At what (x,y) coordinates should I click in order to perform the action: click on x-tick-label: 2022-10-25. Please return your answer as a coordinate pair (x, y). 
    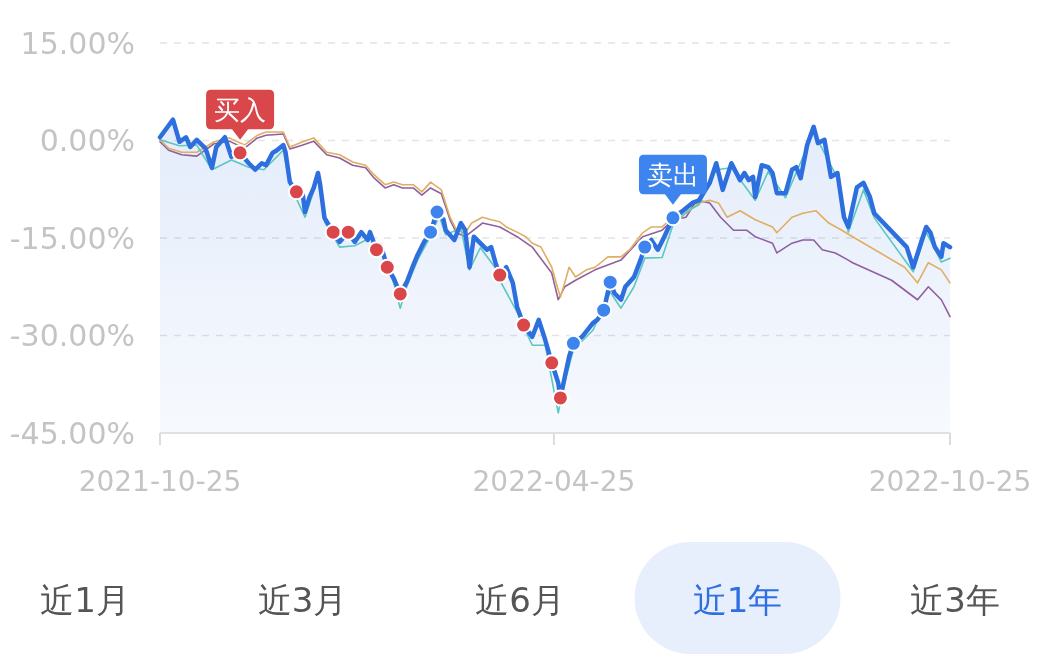
    Looking at the image, I should click on (950, 481).